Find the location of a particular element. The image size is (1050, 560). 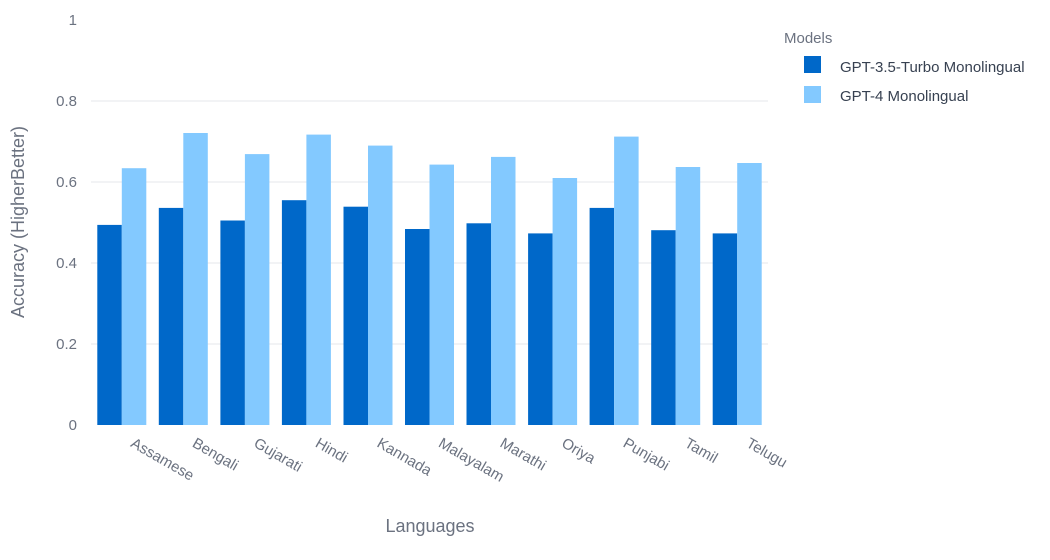

x-tick-label: Telugu is located at coordinates (766, 453).